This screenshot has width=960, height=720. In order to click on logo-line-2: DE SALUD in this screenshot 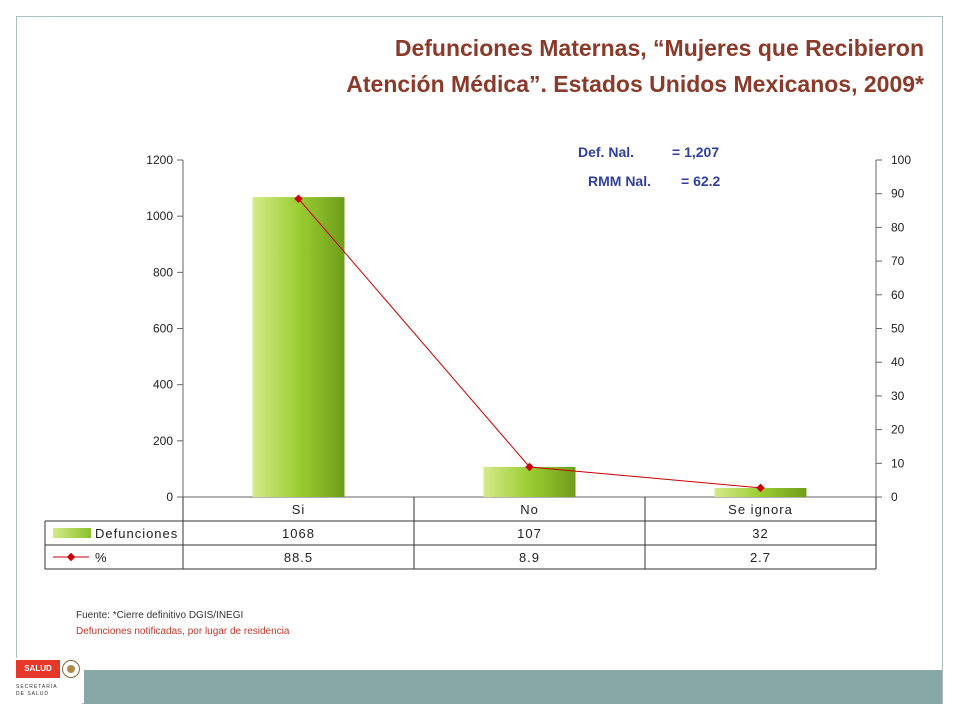, I will do `click(33, 694)`.